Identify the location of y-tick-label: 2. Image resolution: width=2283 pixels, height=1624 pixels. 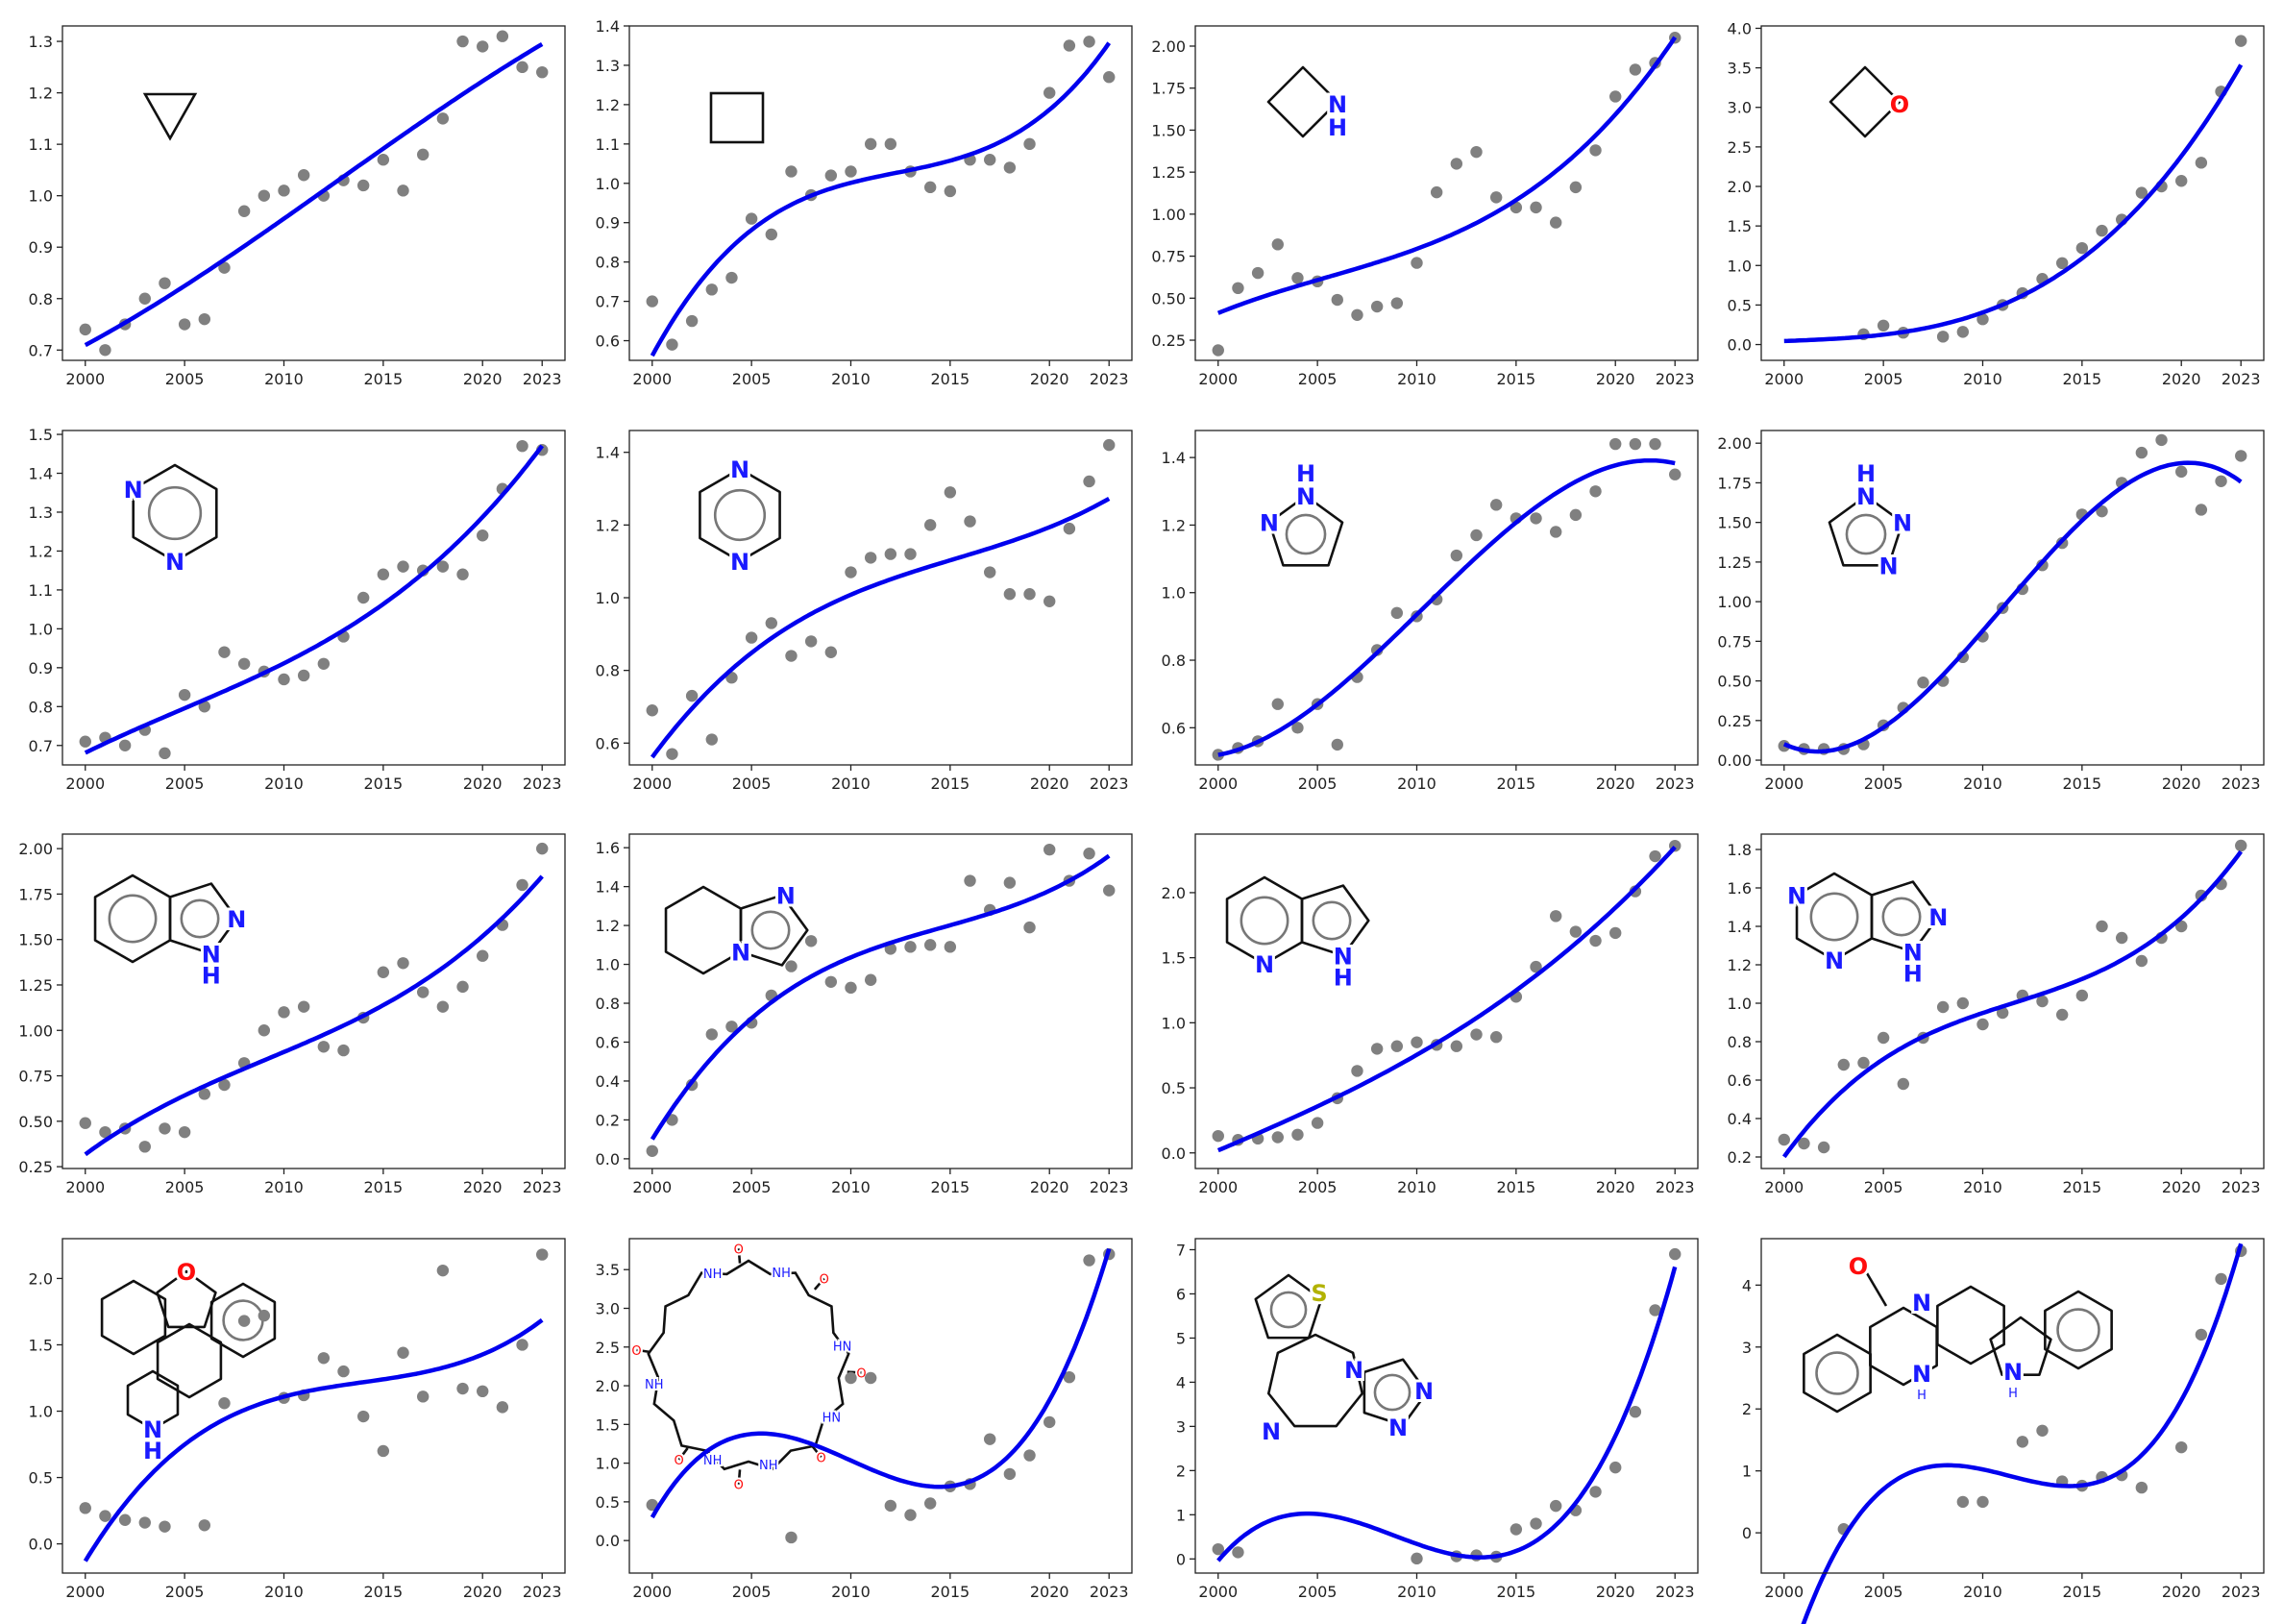
(1181, 1471).